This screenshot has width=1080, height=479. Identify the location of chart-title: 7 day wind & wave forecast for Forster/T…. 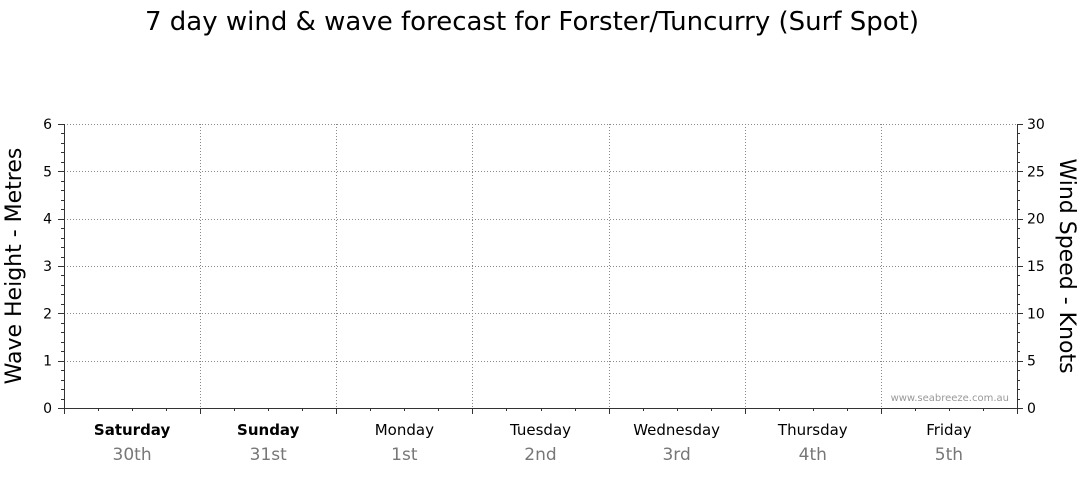
(532, 22).